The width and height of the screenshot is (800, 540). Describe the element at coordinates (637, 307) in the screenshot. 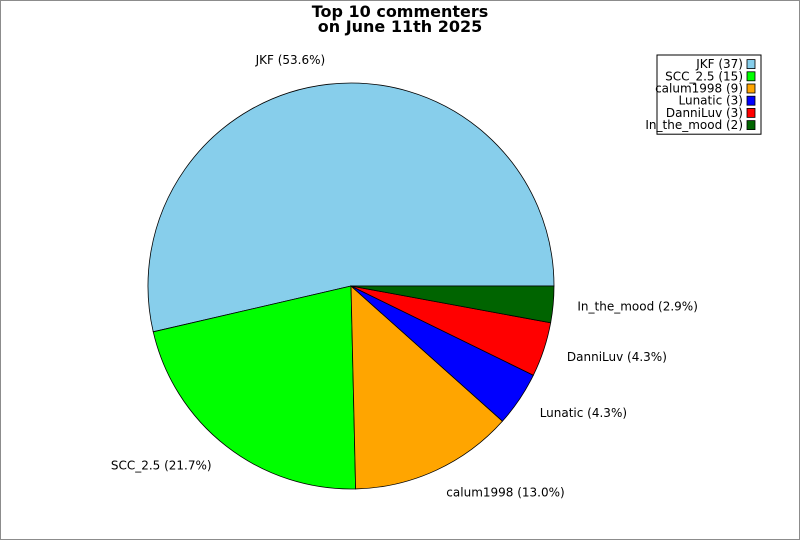

I see `slice-label-in-the-mood: In_the_mood (2.9%)` at that location.